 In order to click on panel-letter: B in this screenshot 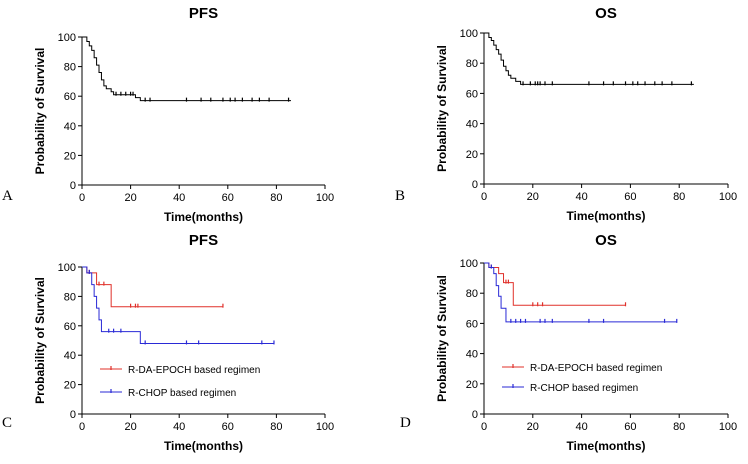, I will do `click(400, 196)`.